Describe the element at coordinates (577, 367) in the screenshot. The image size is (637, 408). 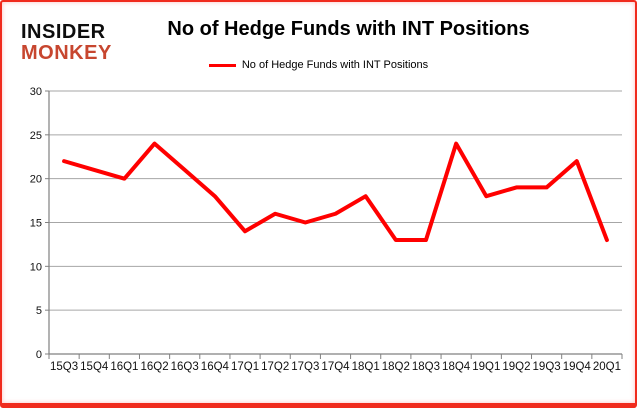
I see `x-axis-label: 19Q4` at that location.